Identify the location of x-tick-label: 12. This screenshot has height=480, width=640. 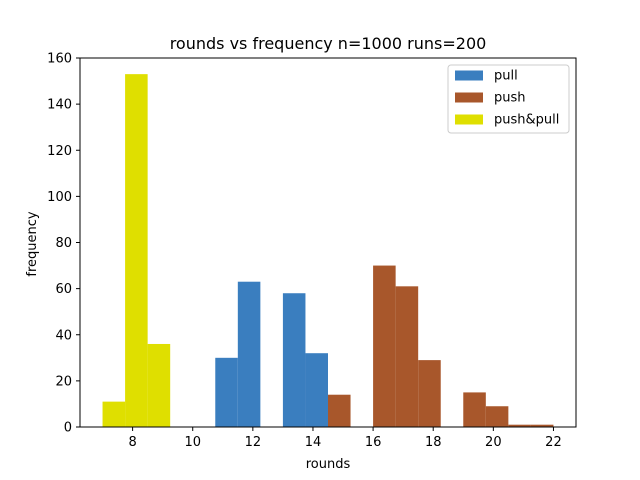
(253, 442).